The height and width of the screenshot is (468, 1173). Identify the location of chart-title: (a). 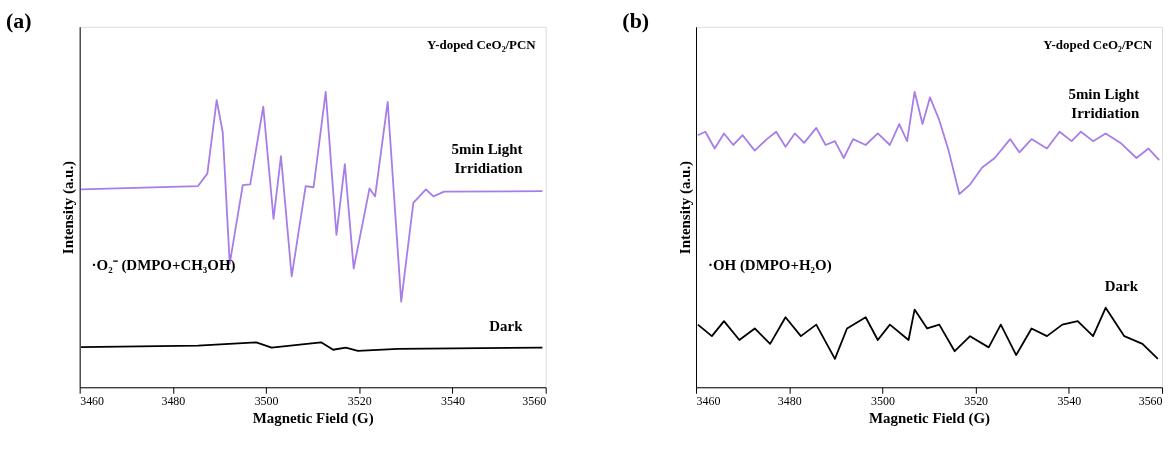
(18, 20).